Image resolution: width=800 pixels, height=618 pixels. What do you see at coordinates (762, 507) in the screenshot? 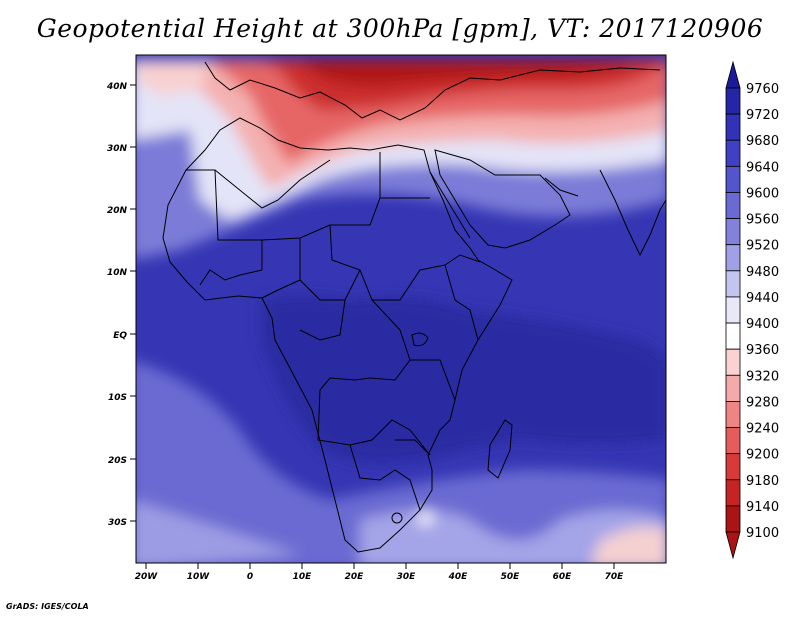
I see `colorbar-label: 9140` at bounding box center [762, 507].